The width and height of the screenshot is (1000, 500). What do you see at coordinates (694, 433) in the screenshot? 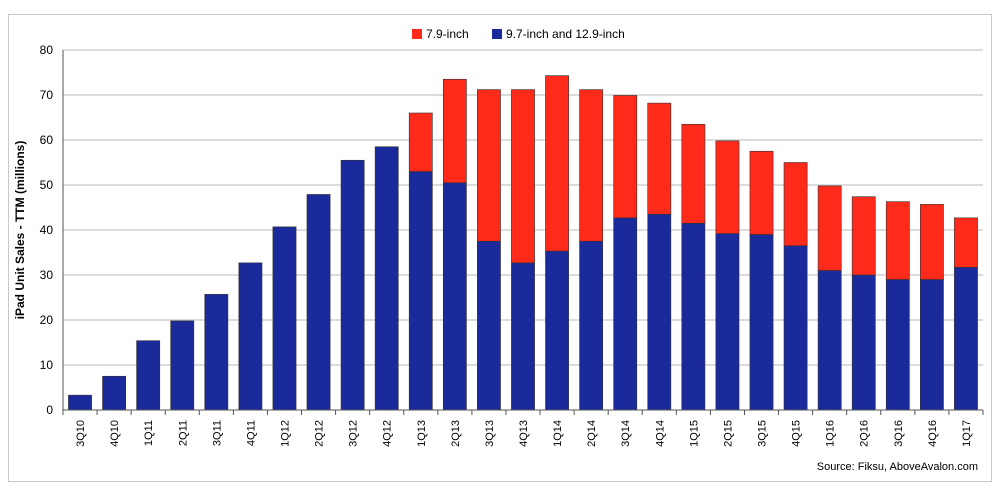
I see `x-tick-label: 1Q15` at bounding box center [694, 433].